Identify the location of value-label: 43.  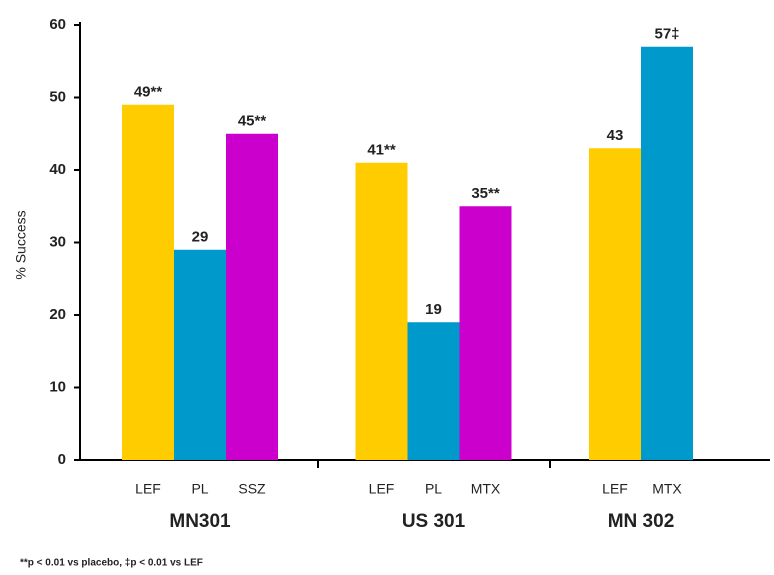
(615, 135).